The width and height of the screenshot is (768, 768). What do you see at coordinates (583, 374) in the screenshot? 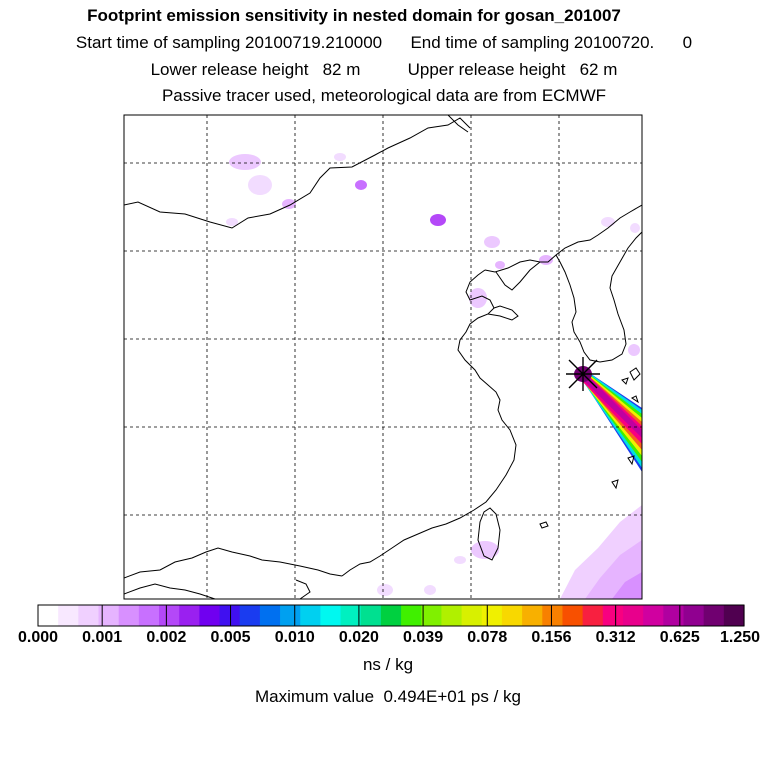
I see `star-marker` at bounding box center [583, 374].